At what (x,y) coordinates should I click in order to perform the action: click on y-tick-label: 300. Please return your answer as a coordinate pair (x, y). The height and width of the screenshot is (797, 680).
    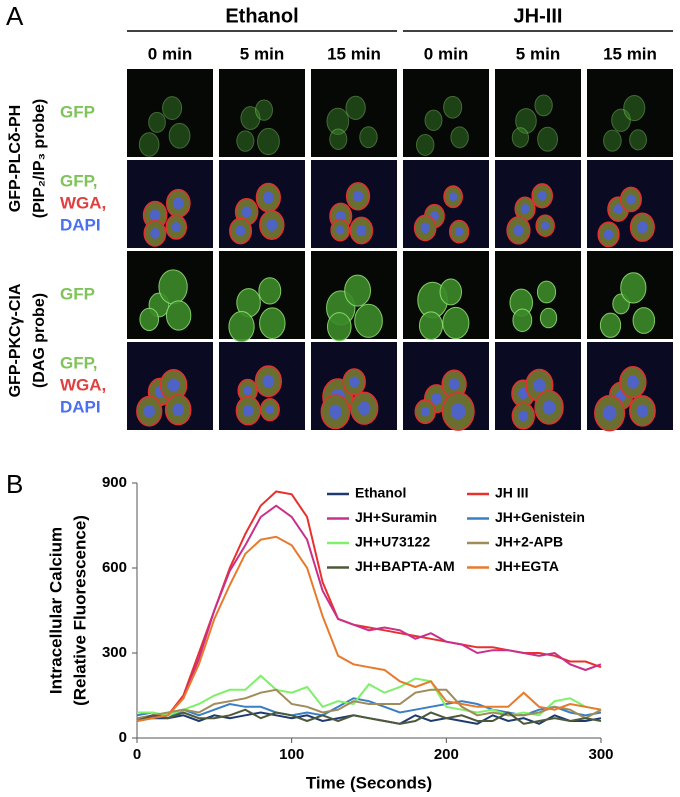
    Looking at the image, I should click on (114, 652).